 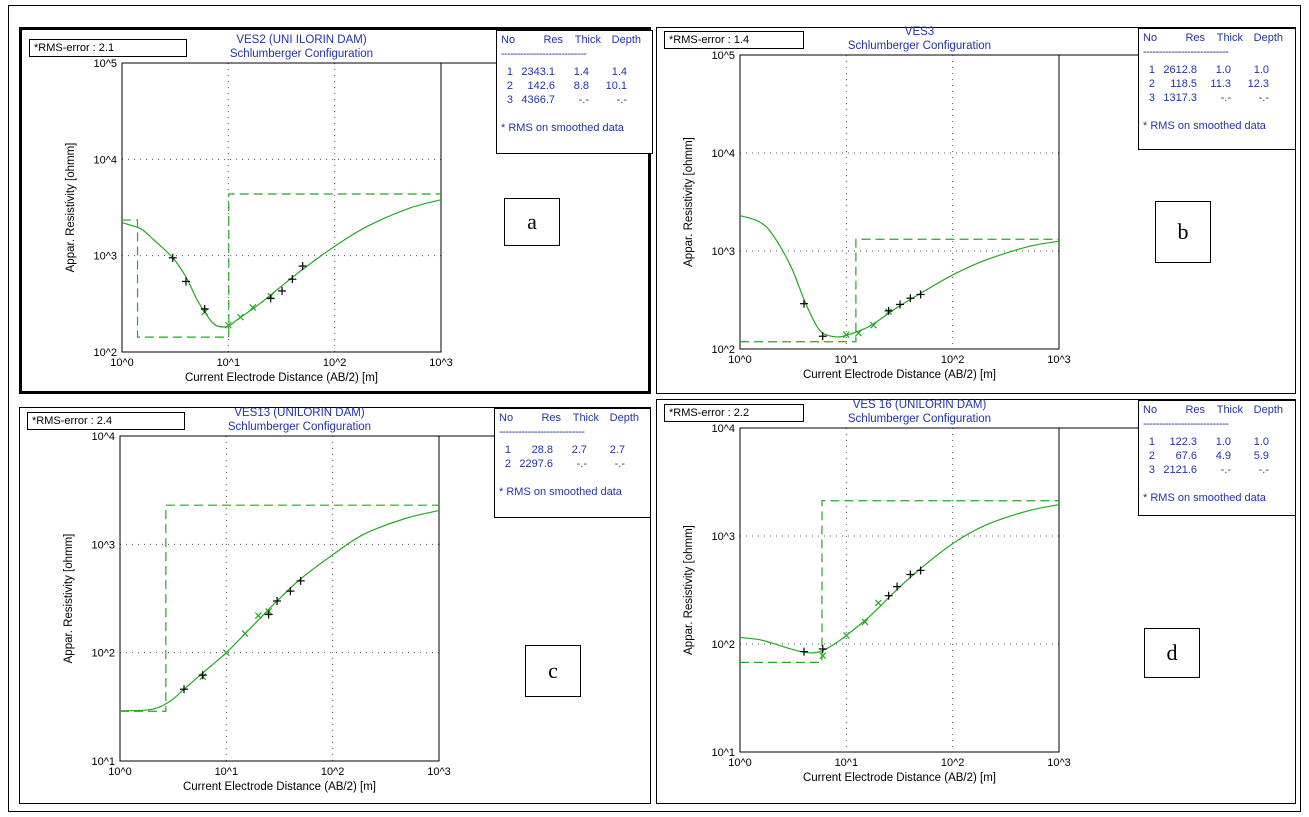 I want to click on table-cell: 28.8, so click(x=542, y=450).